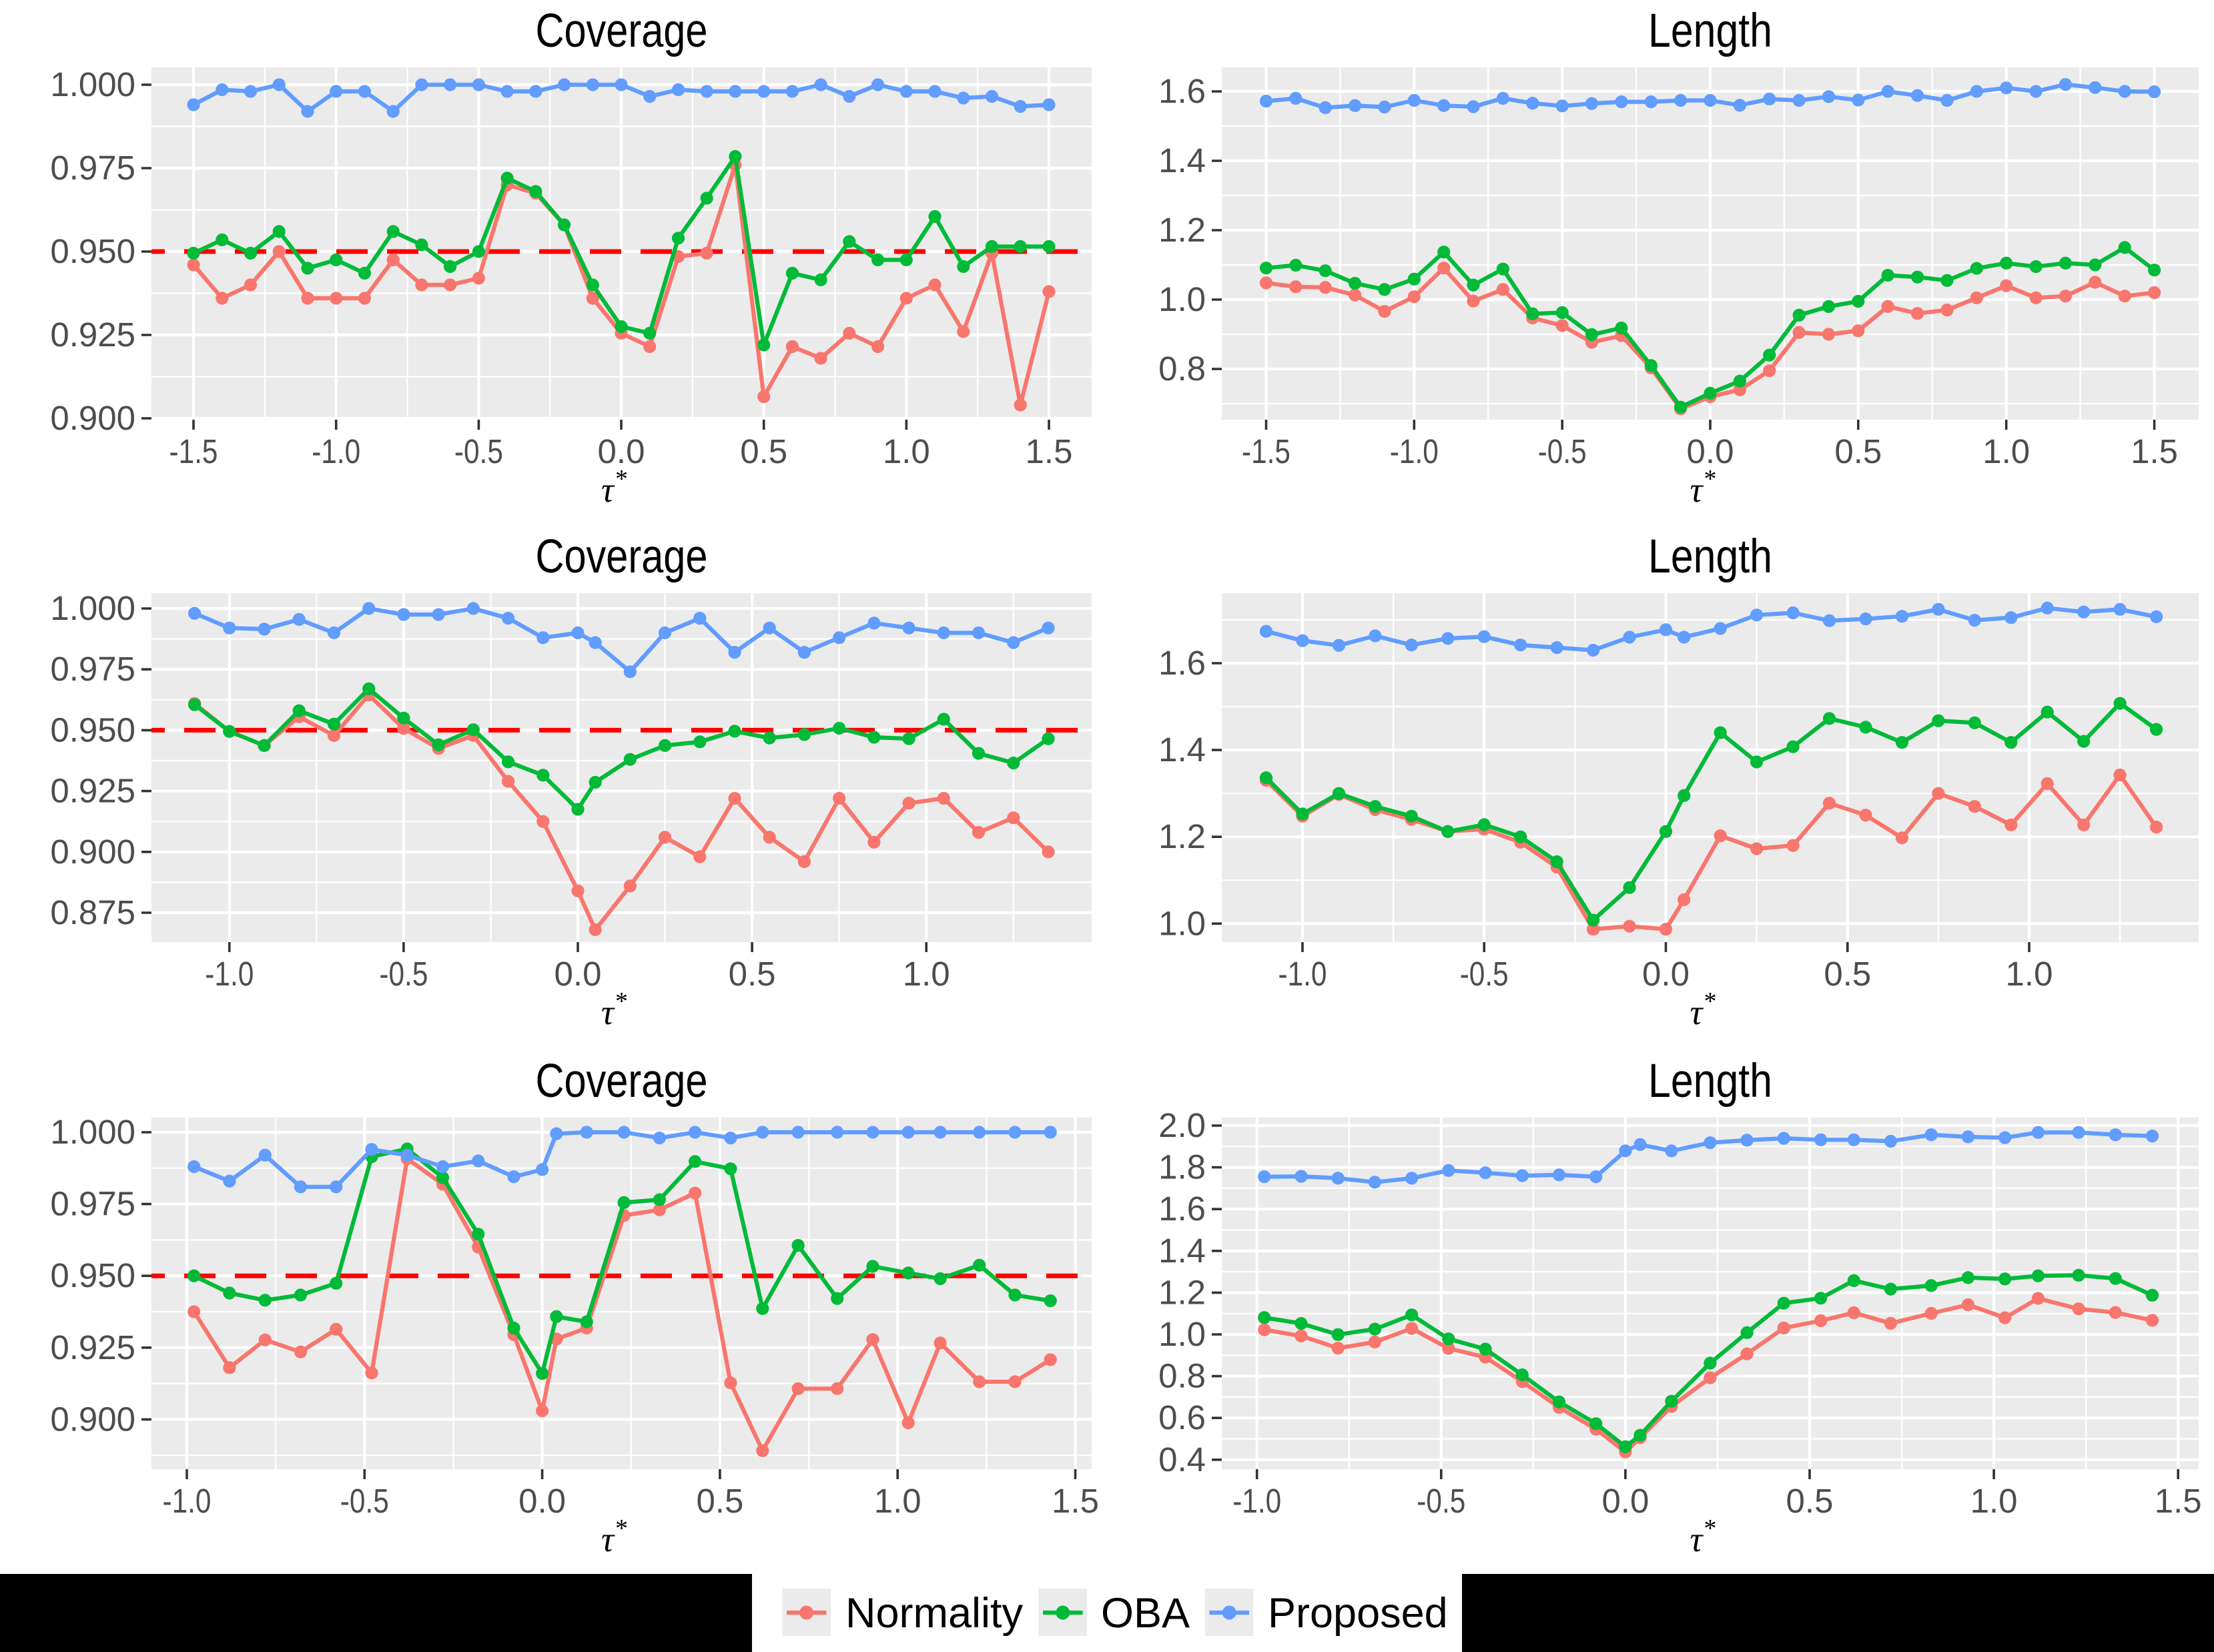  What do you see at coordinates (1182, 1167) in the screenshot?
I see `svg-text: 1.8` at bounding box center [1182, 1167].